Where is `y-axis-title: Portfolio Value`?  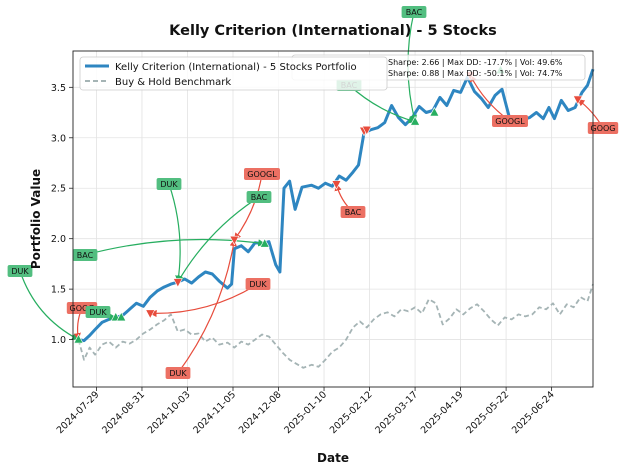
y-axis-title: Portfolio Value is located at coordinates (36, 219).